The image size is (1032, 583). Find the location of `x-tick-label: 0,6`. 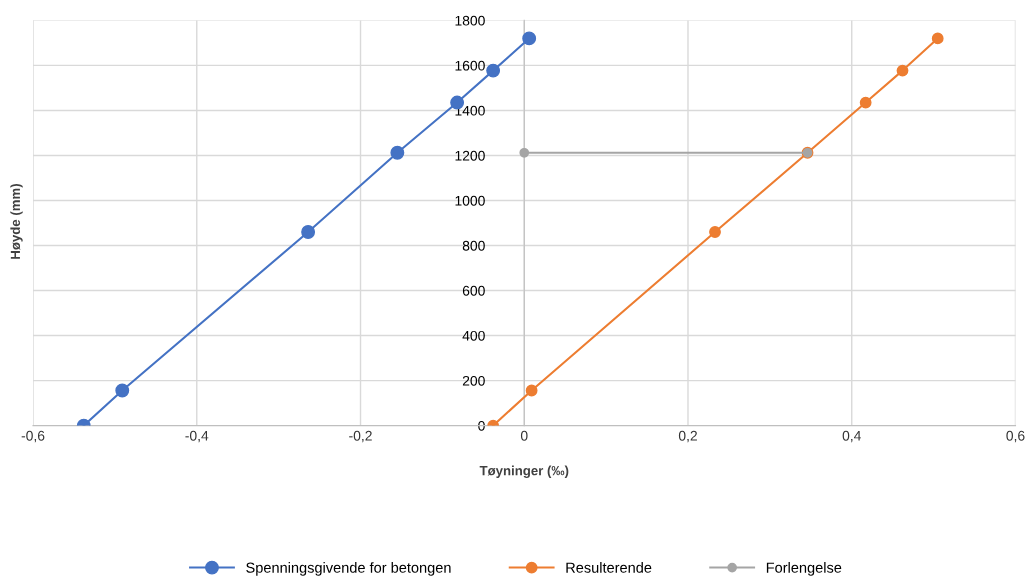

x-tick-label: 0,6 is located at coordinates (1015, 436).